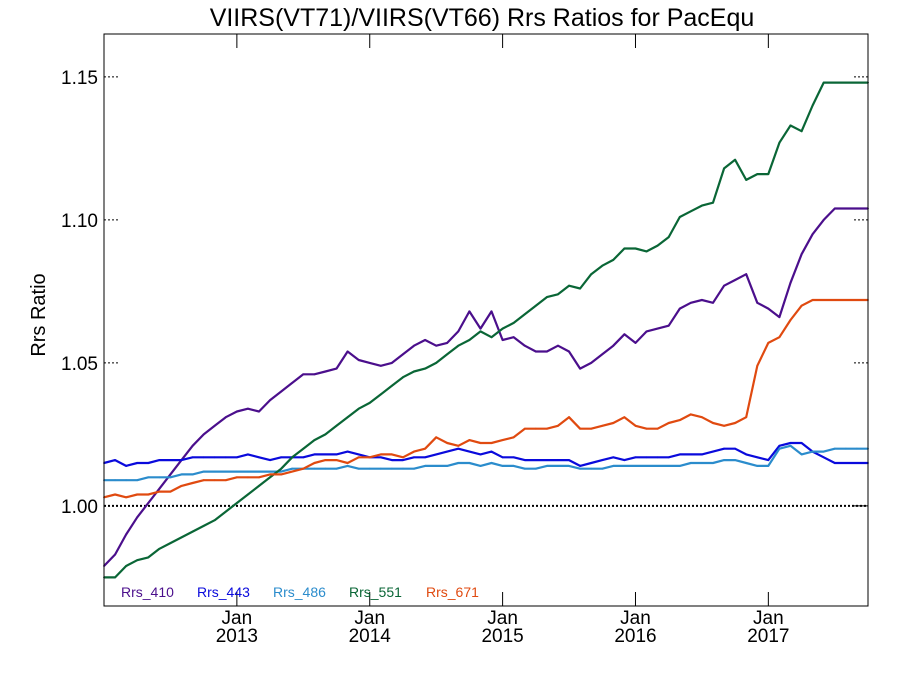  I want to click on legend: Rrs_410 Rrs_443 Rrs_486 Rrs_551 Rrs_671, so click(300, 592).